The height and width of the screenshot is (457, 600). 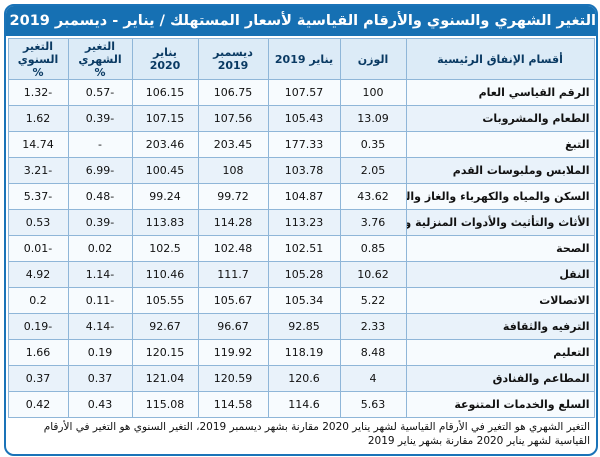 I want to click on row-annual-change: 3.21-, so click(x=38, y=170).